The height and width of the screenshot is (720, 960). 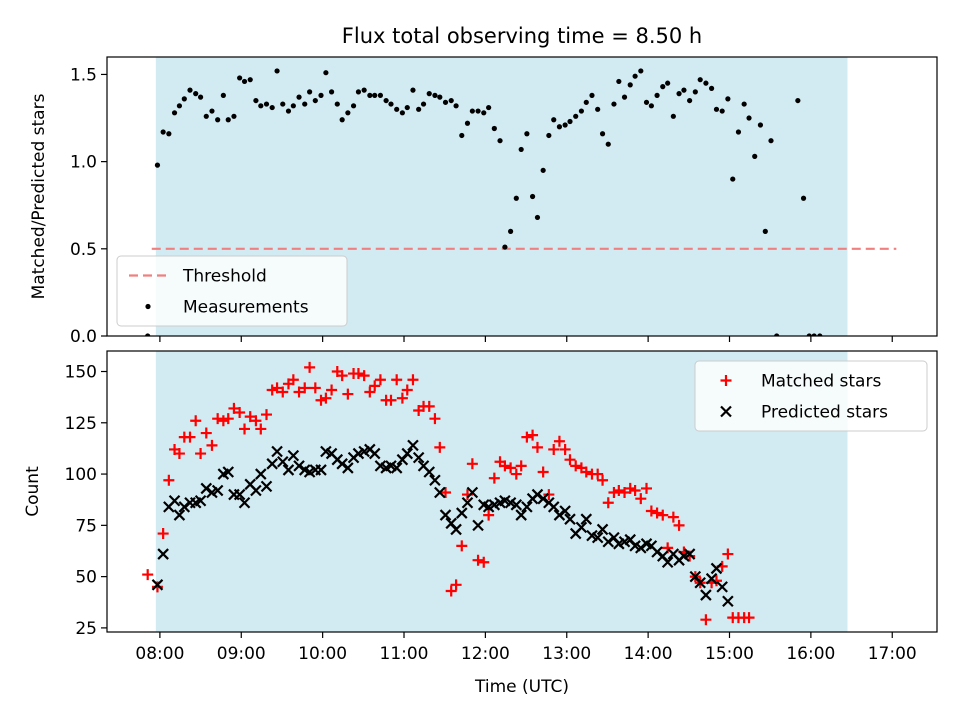 I want to click on count-ytick-label-3: 100, so click(x=81, y=475).